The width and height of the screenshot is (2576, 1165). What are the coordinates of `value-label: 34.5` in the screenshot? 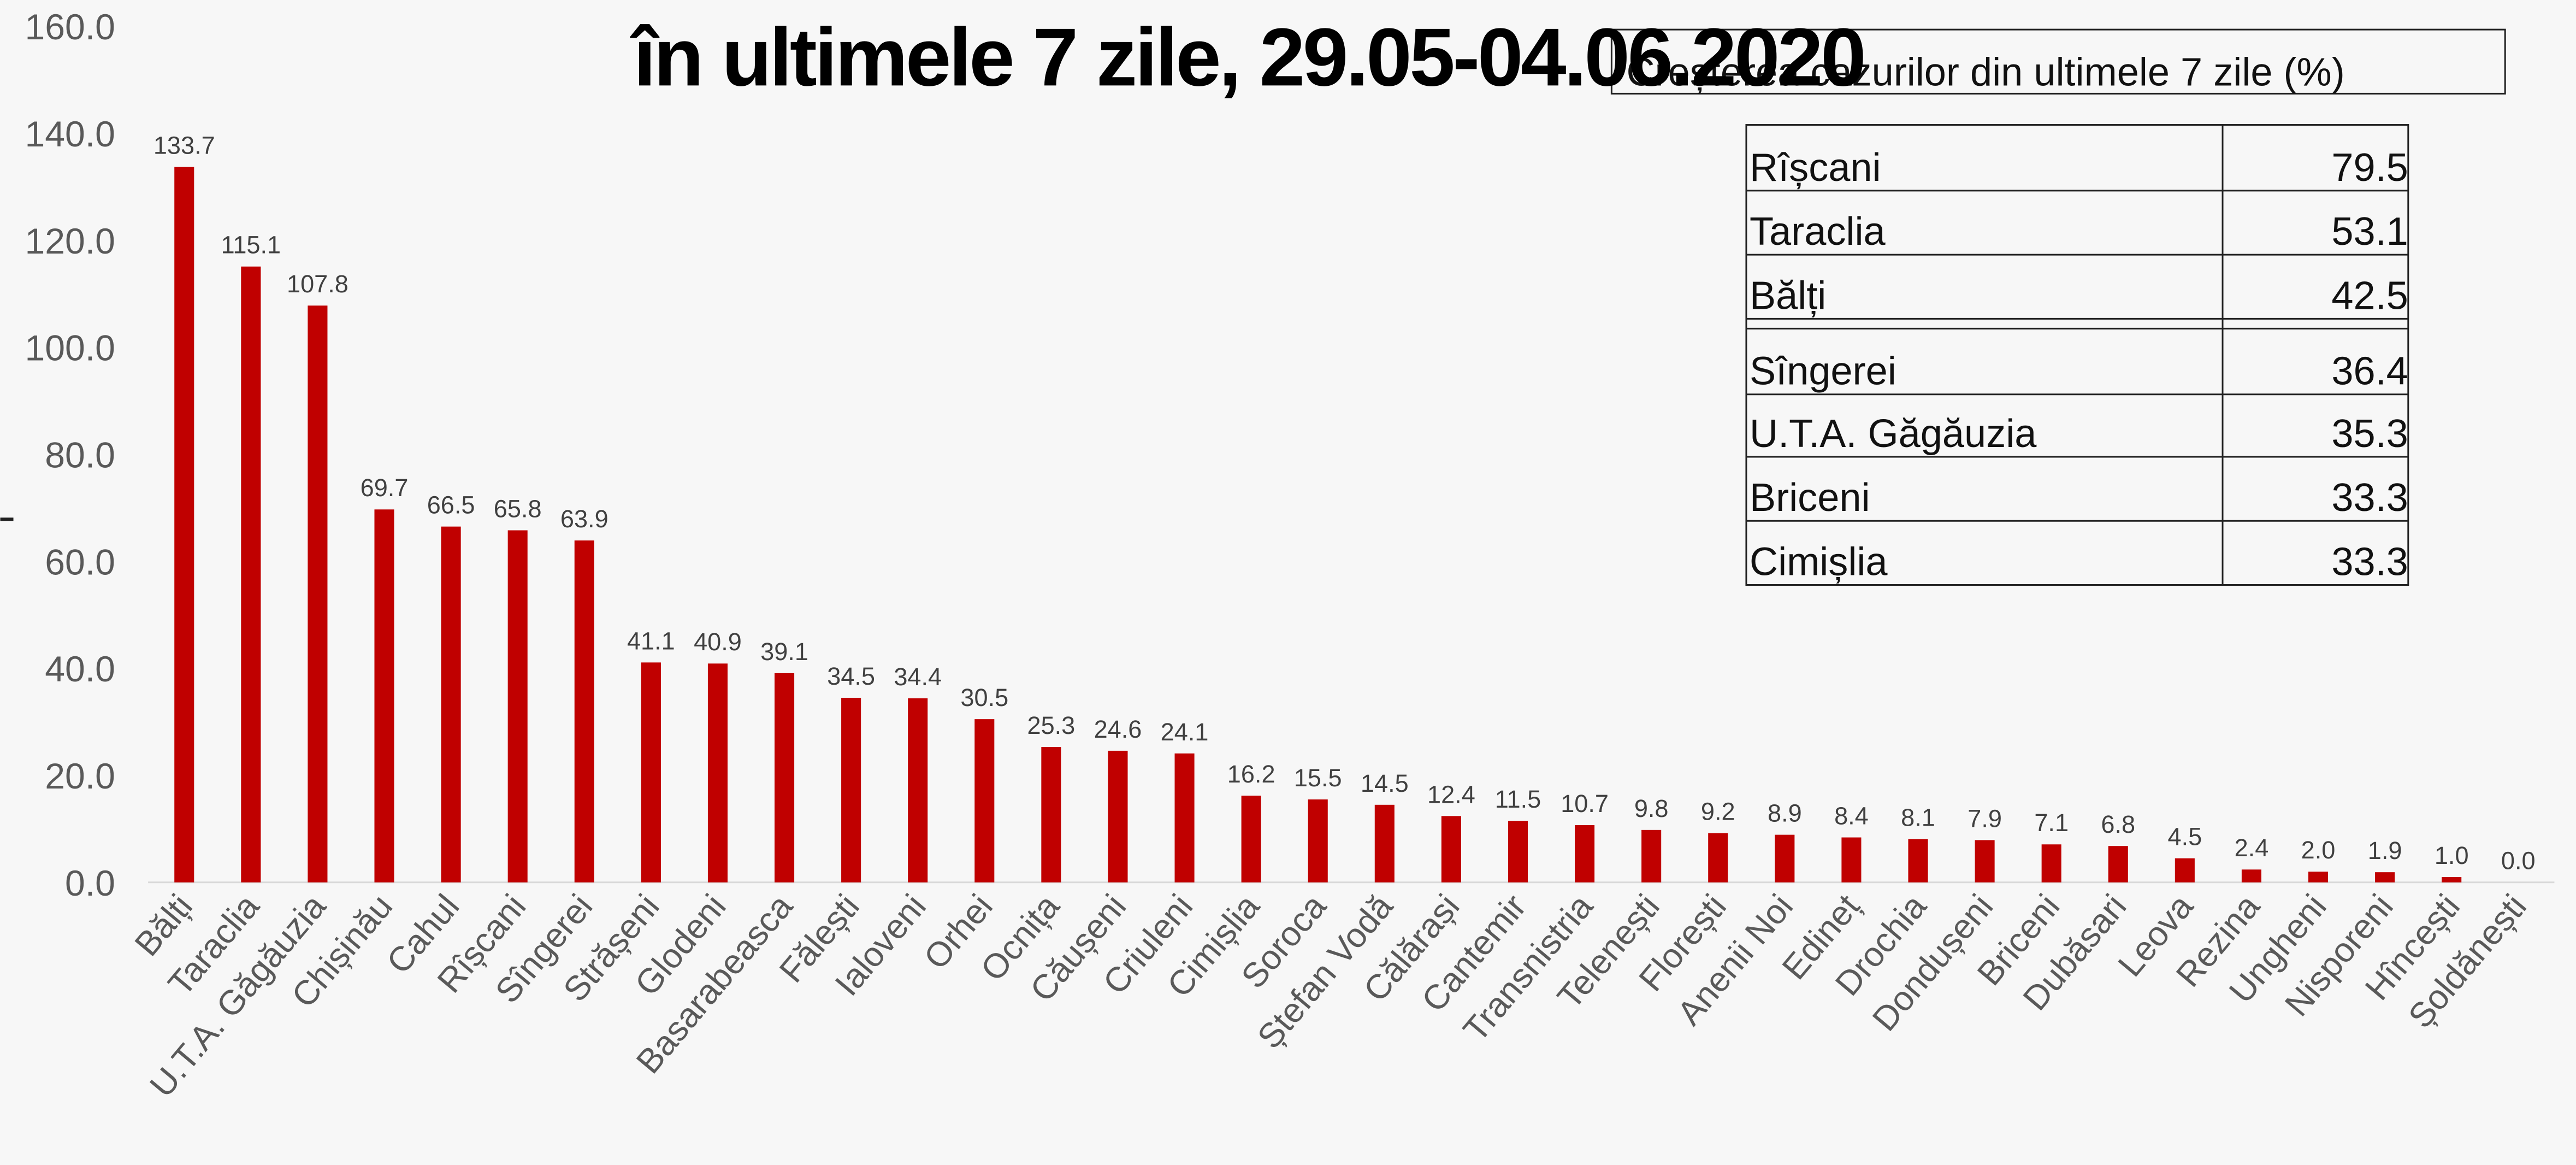 It's located at (851, 676).